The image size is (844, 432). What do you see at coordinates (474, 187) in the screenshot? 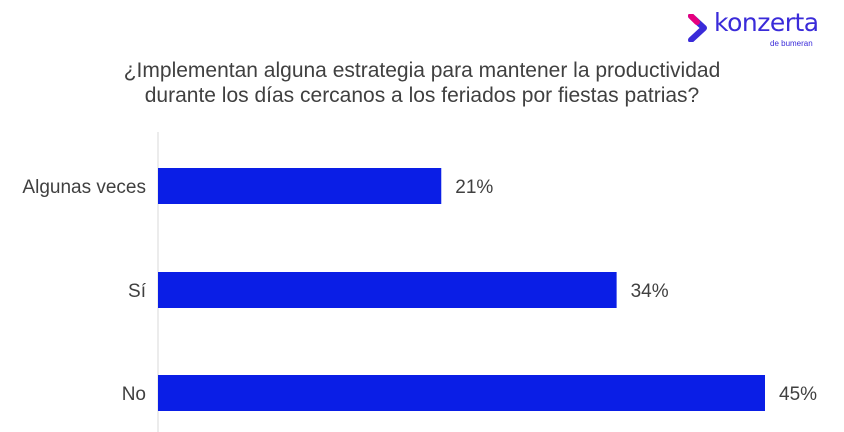
I see `data-label-0: 21%` at bounding box center [474, 187].